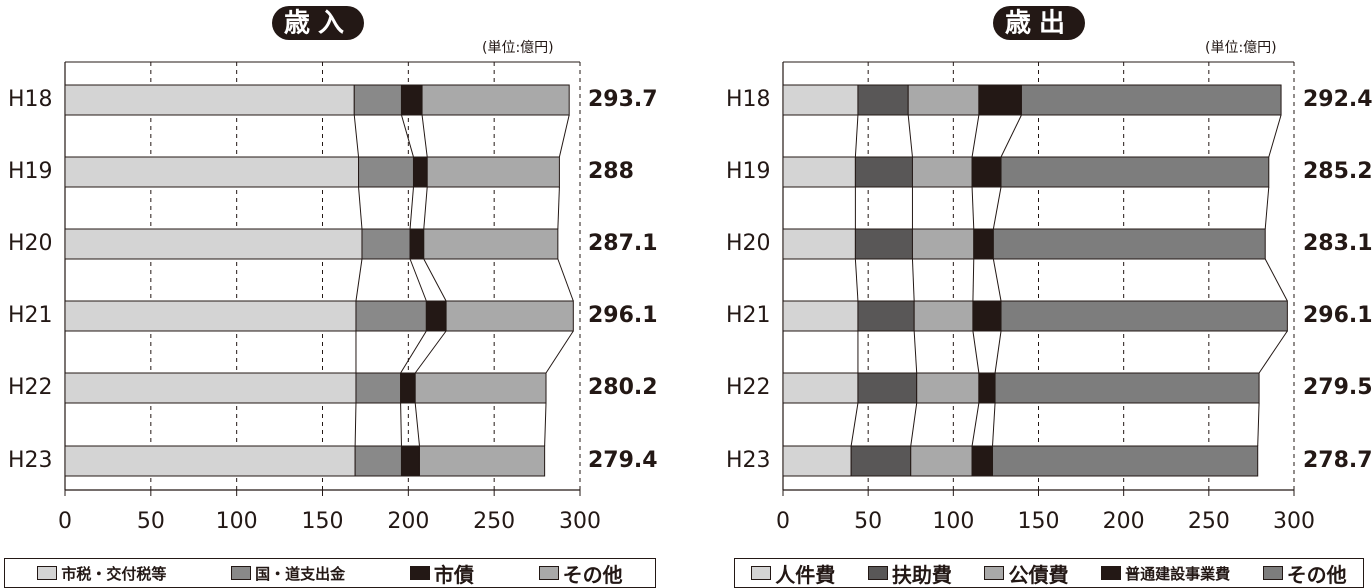 This screenshot has width=1372, height=588. Describe the element at coordinates (1294, 521) in the screenshot. I see `x-tick-label: 300` at that location.